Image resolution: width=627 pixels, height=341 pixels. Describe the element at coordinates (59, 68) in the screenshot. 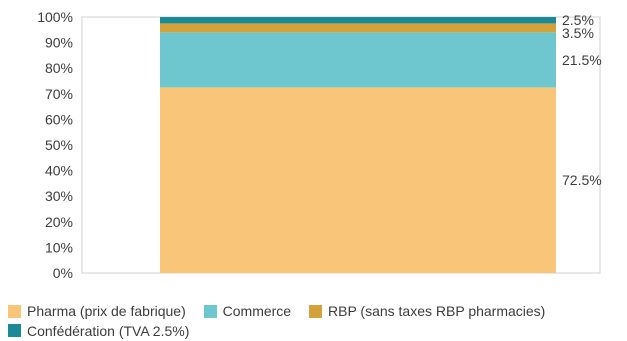

I see `y-tick-label: 80%` at that location.